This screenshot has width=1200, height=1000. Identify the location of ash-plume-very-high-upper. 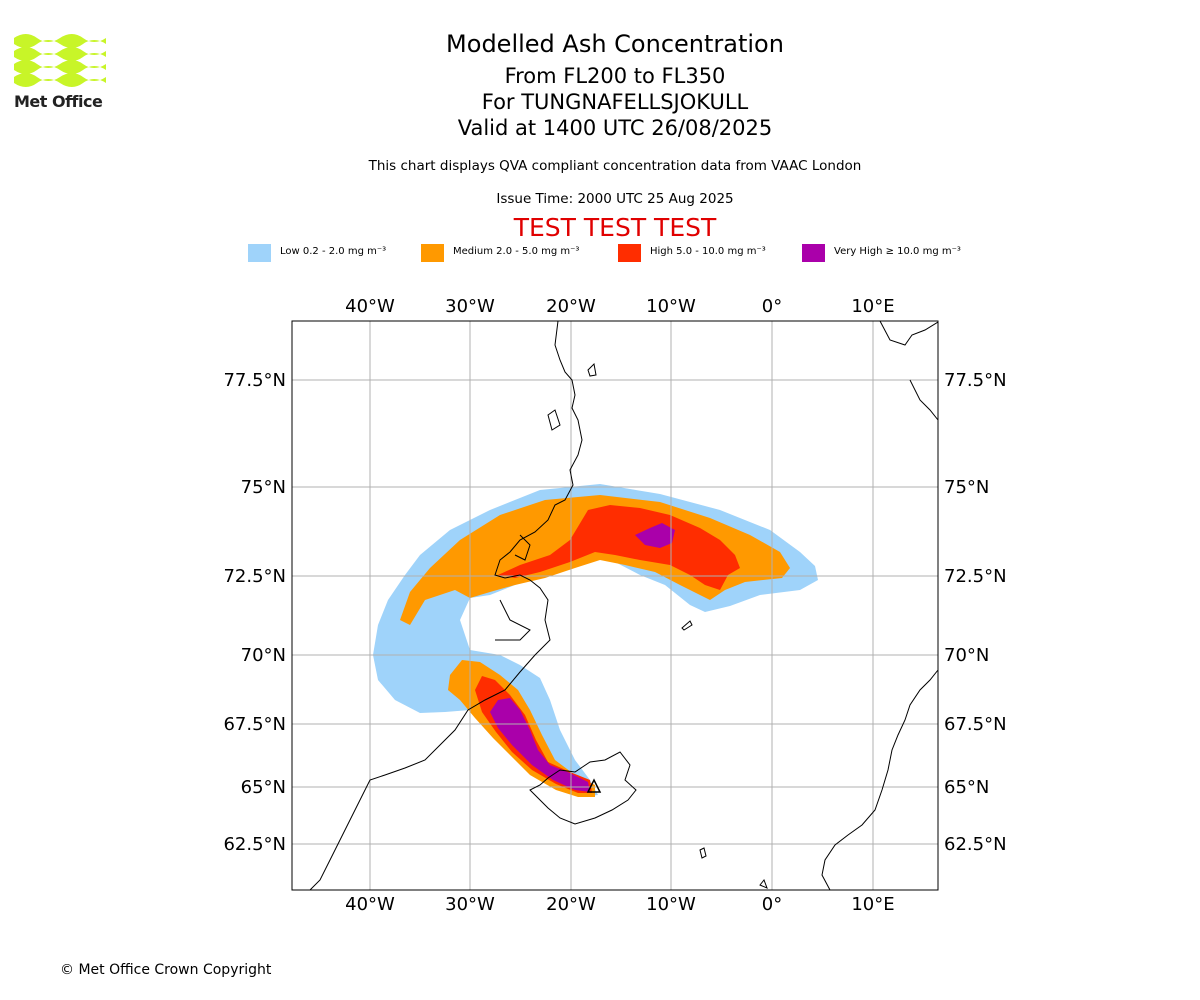
(655, 535).